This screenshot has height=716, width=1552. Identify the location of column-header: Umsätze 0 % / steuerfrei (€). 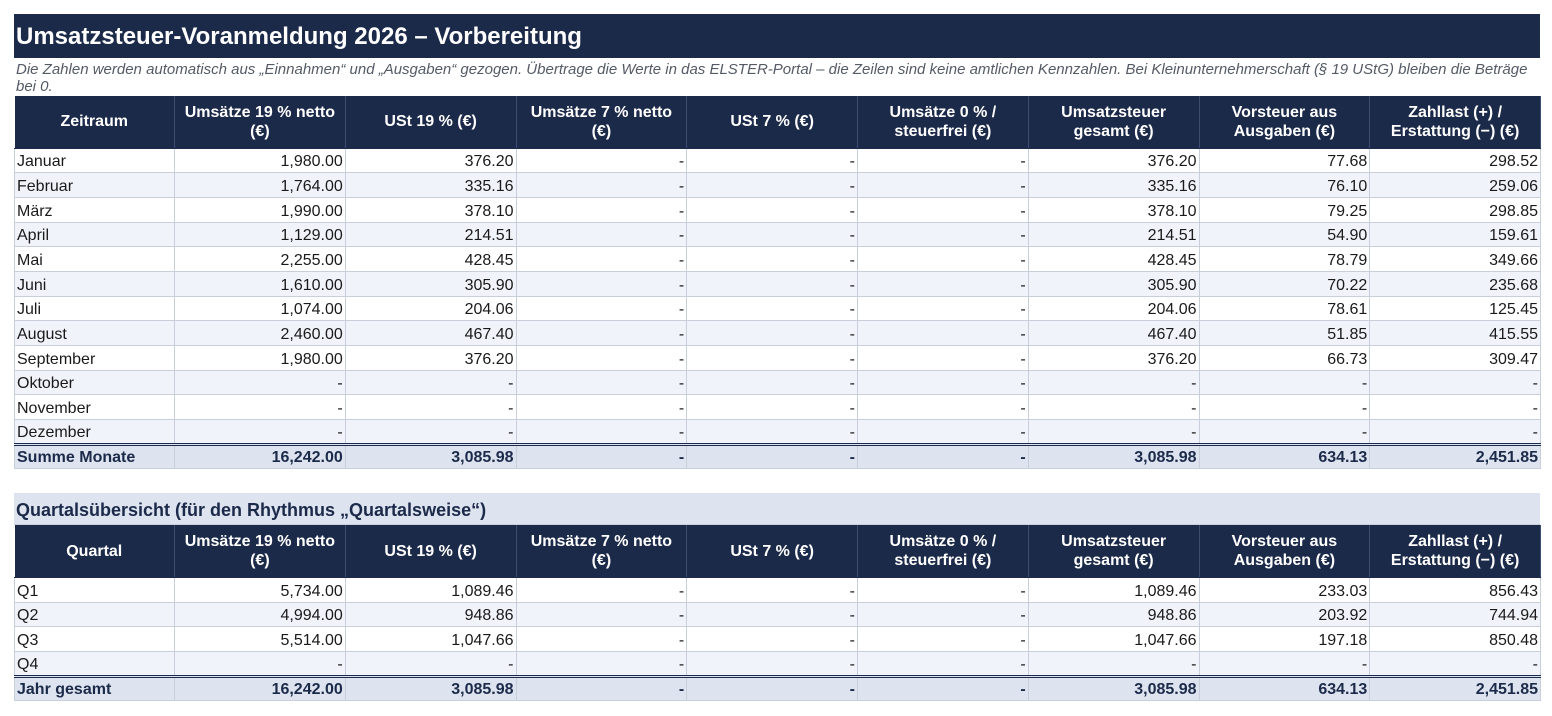
(943, 551).